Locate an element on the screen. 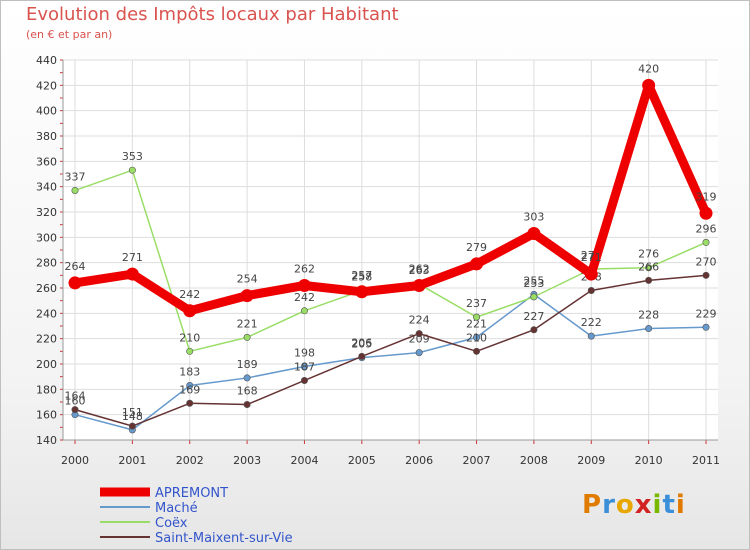 The height and width of the screenshot is (550, 750). data-label: 224 is located at coordinates (419, 320).